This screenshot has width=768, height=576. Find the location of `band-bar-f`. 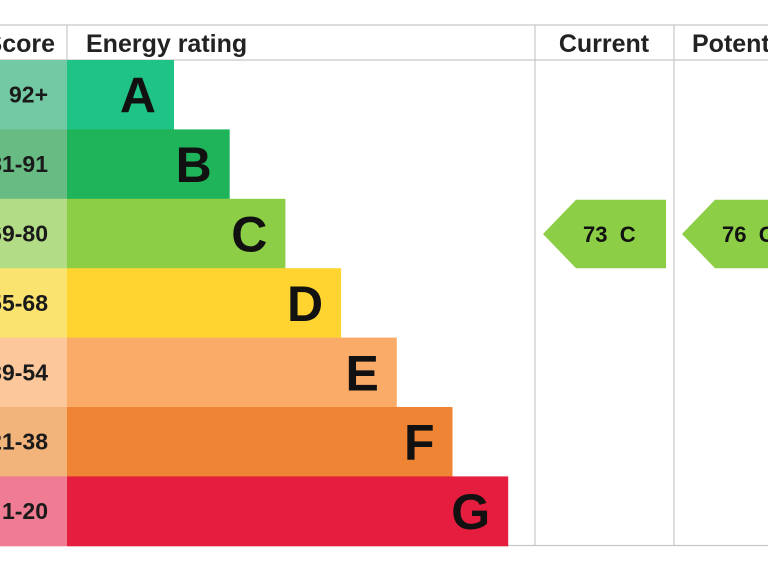

band-bar-f is located at coordinates (260, 442).